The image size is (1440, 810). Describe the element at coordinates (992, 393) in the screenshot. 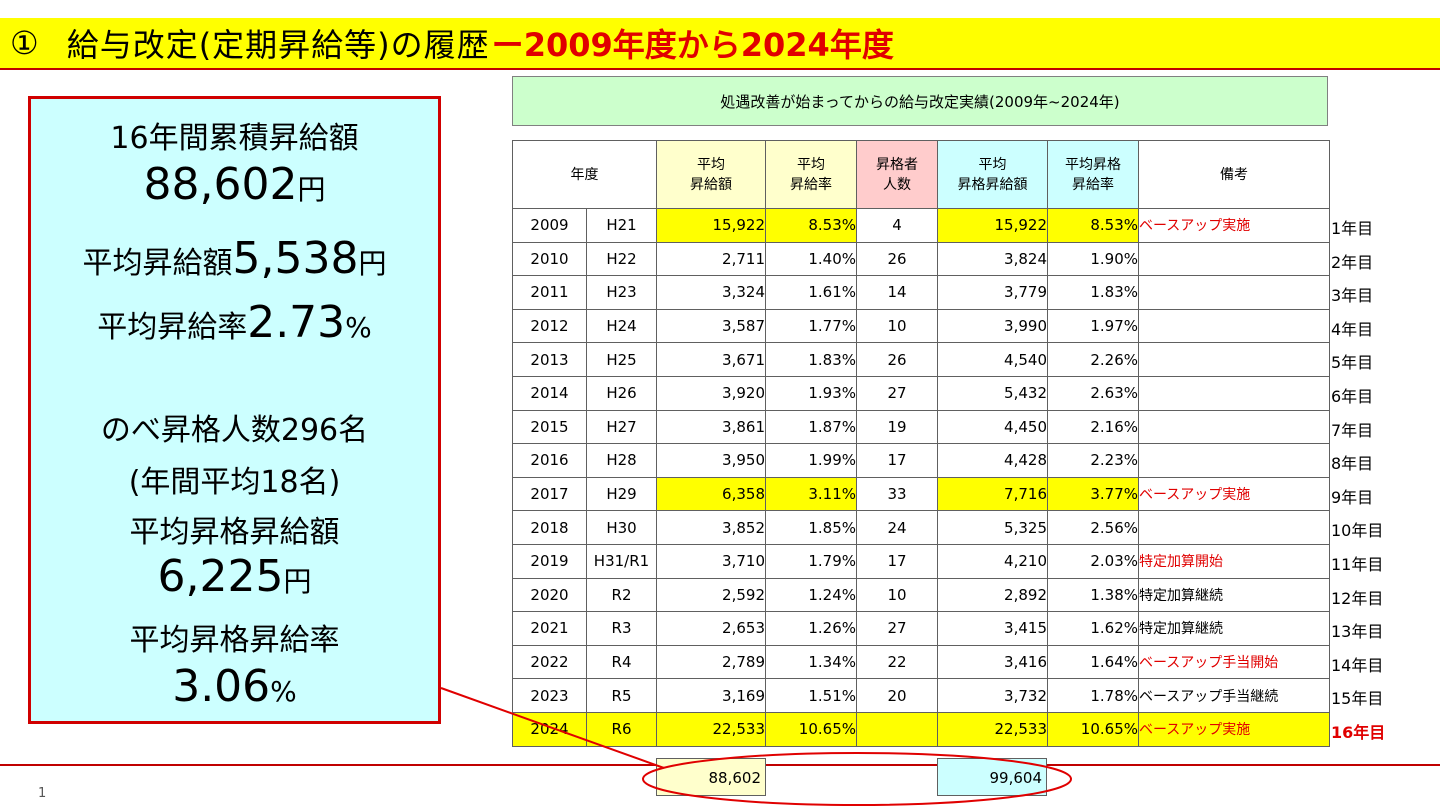

I see `promo-raise-cell: 5,432` at that location.